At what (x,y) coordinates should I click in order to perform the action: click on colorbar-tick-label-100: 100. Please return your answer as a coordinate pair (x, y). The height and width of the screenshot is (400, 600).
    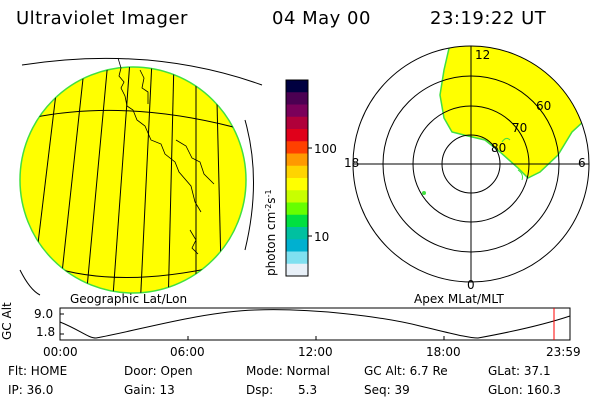
    Looking at the image, I should click on (325, 149).